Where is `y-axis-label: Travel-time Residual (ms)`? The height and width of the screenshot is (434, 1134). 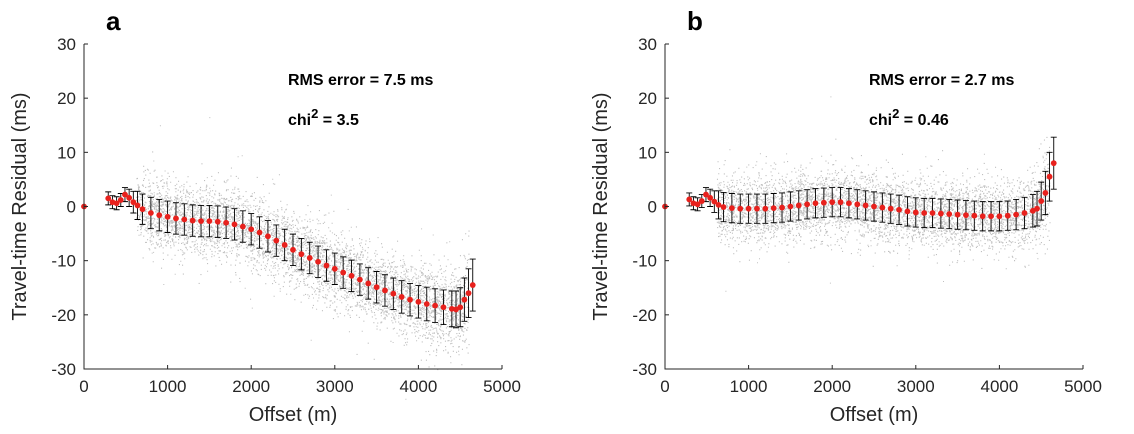 y-axis-label: Travel-time Residual (ms) is located at coordinates (601, 206).